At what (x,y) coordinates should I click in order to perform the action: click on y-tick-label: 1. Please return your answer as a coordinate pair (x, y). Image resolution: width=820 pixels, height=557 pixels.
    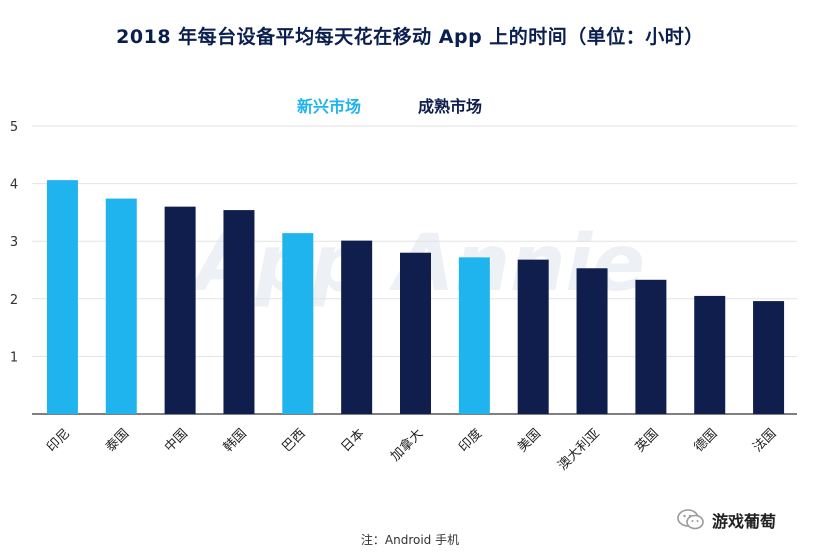
    Looking at the image, I should click on (14, 357).